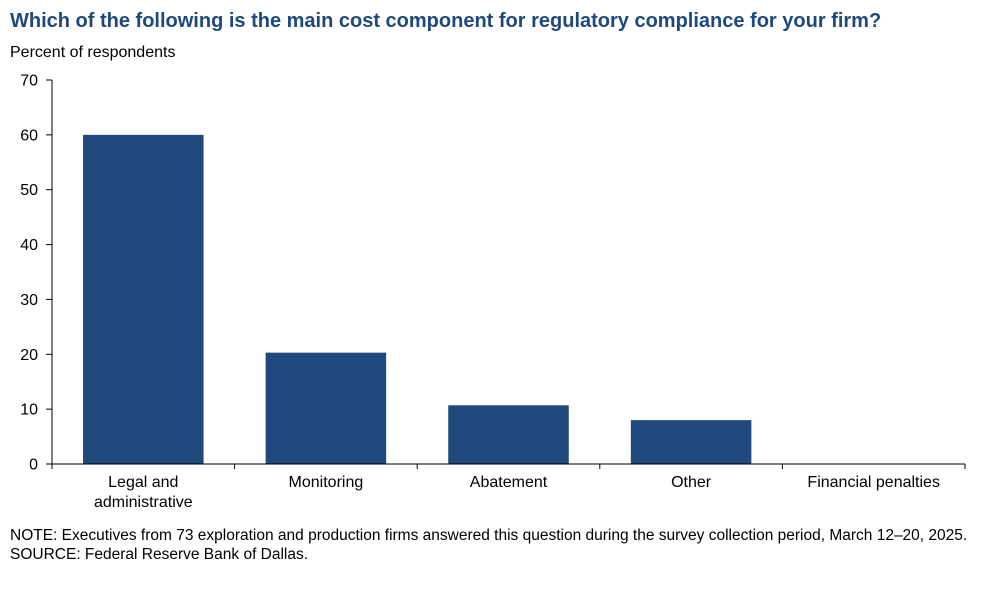 The height and width of the screenshot is (589, 997). Describe the element at coordinates (29, 135) in the screenshot. I see `y-tick-label: 60` at that location.